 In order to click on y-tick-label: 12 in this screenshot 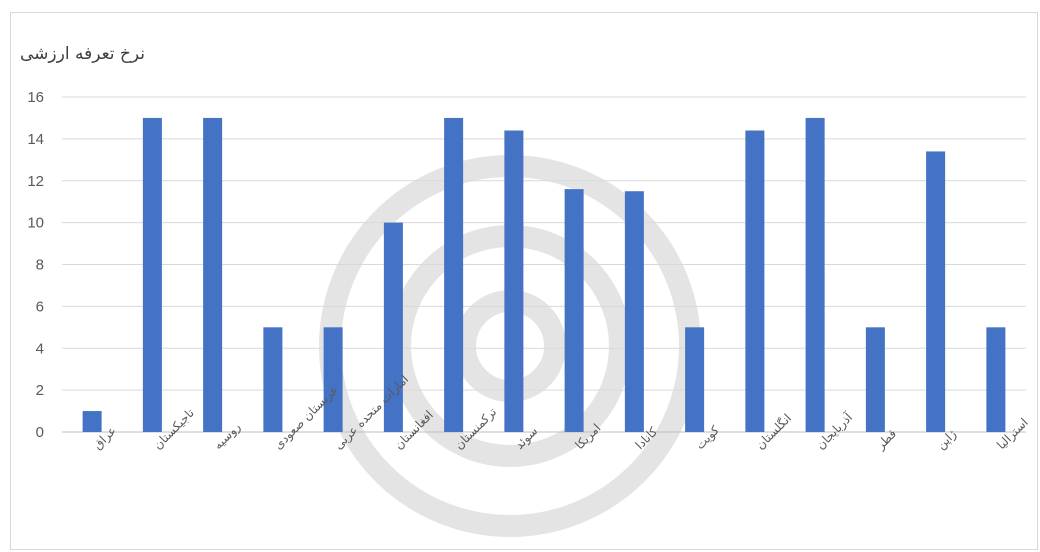, I will do `click(35, 181)`.